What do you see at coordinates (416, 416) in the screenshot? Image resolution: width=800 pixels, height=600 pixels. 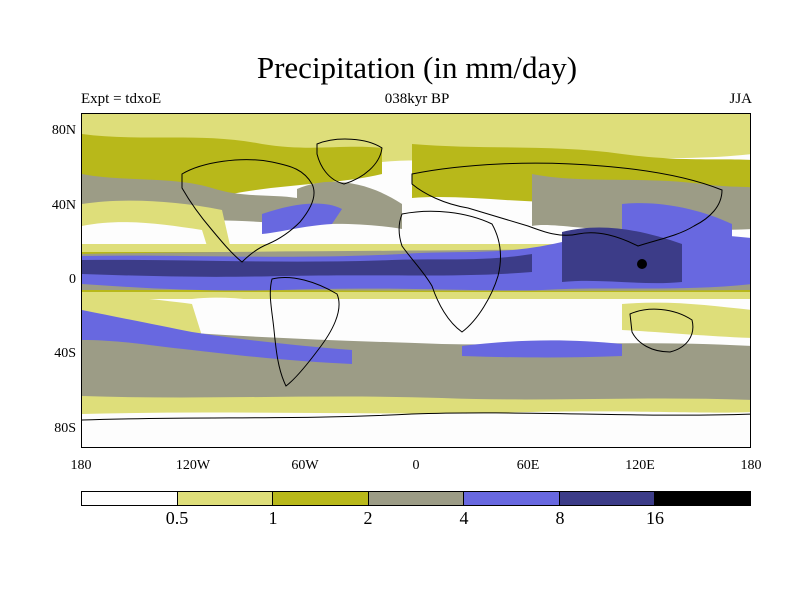 I see `antarctica-coast` at bounding box center [416, 416].